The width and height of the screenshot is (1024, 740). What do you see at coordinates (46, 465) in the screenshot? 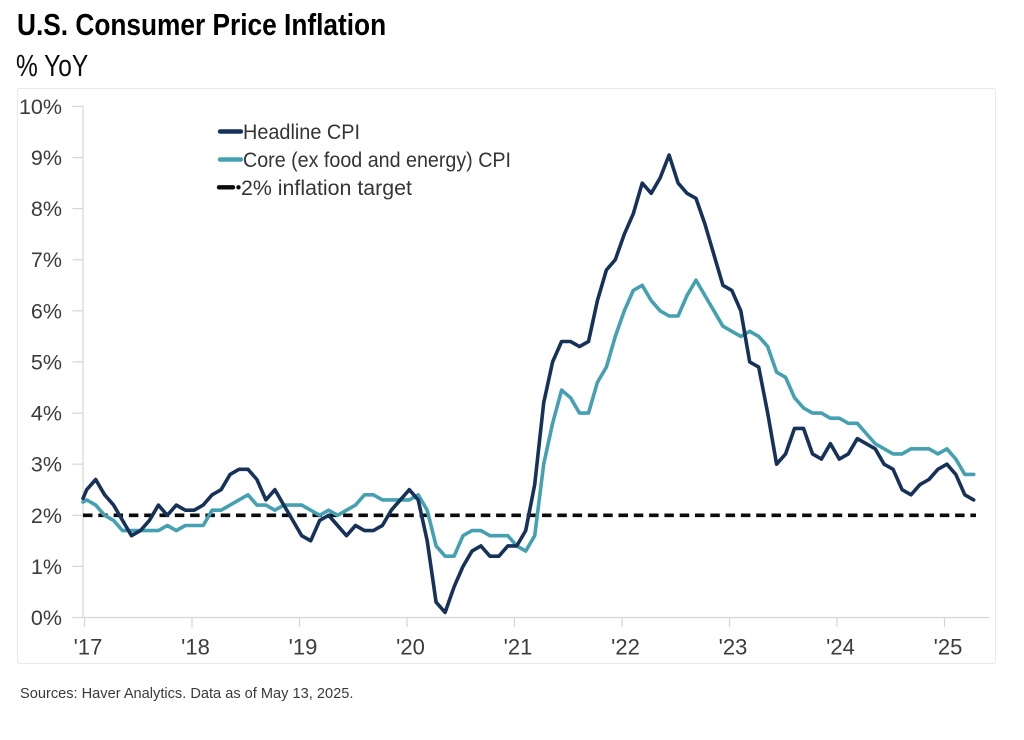
I see `svg-text: 3%` at bounding box center [46, 465].